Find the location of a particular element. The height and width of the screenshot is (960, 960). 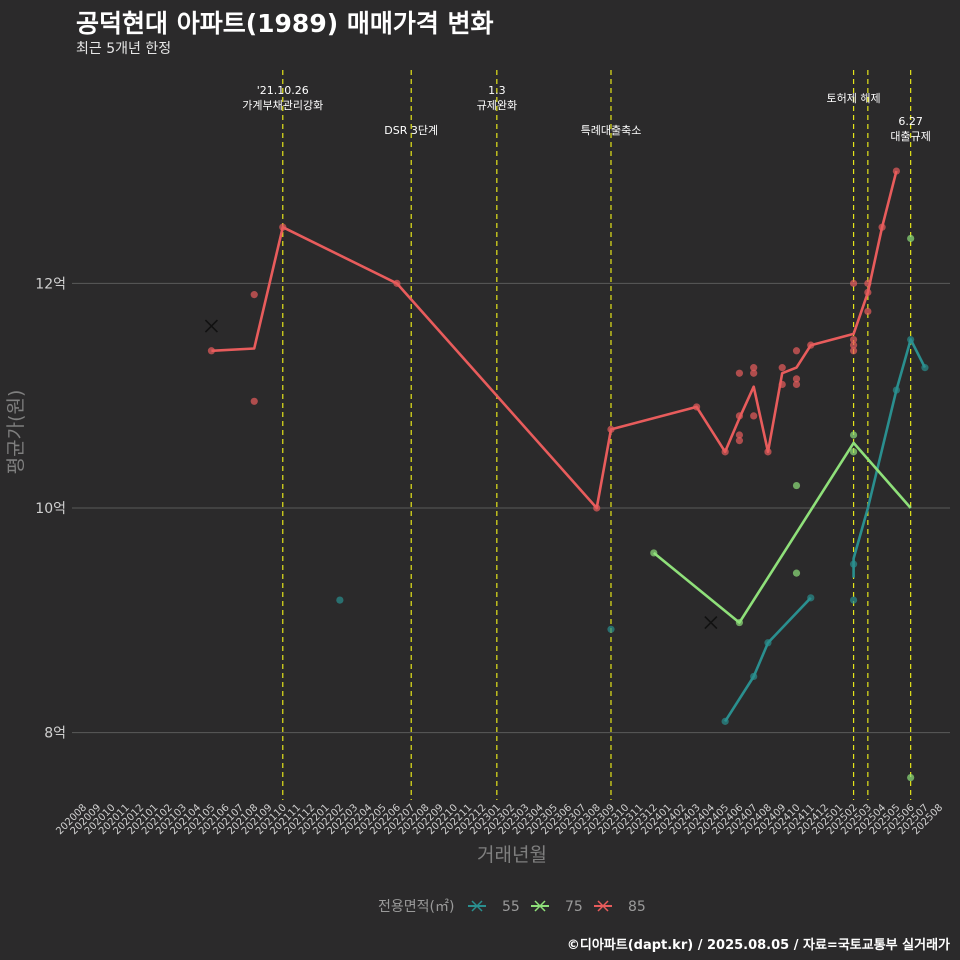

legend-label-55: 55 is located at coordinates (511, 907).